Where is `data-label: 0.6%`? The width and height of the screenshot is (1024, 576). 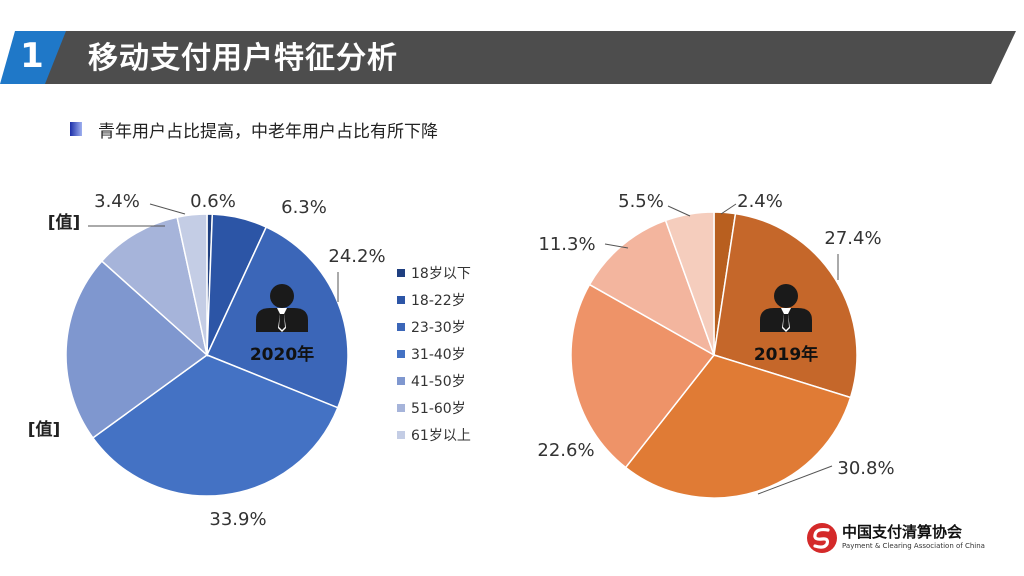
data-label: 0.6% is located at coordinates (213, 201).